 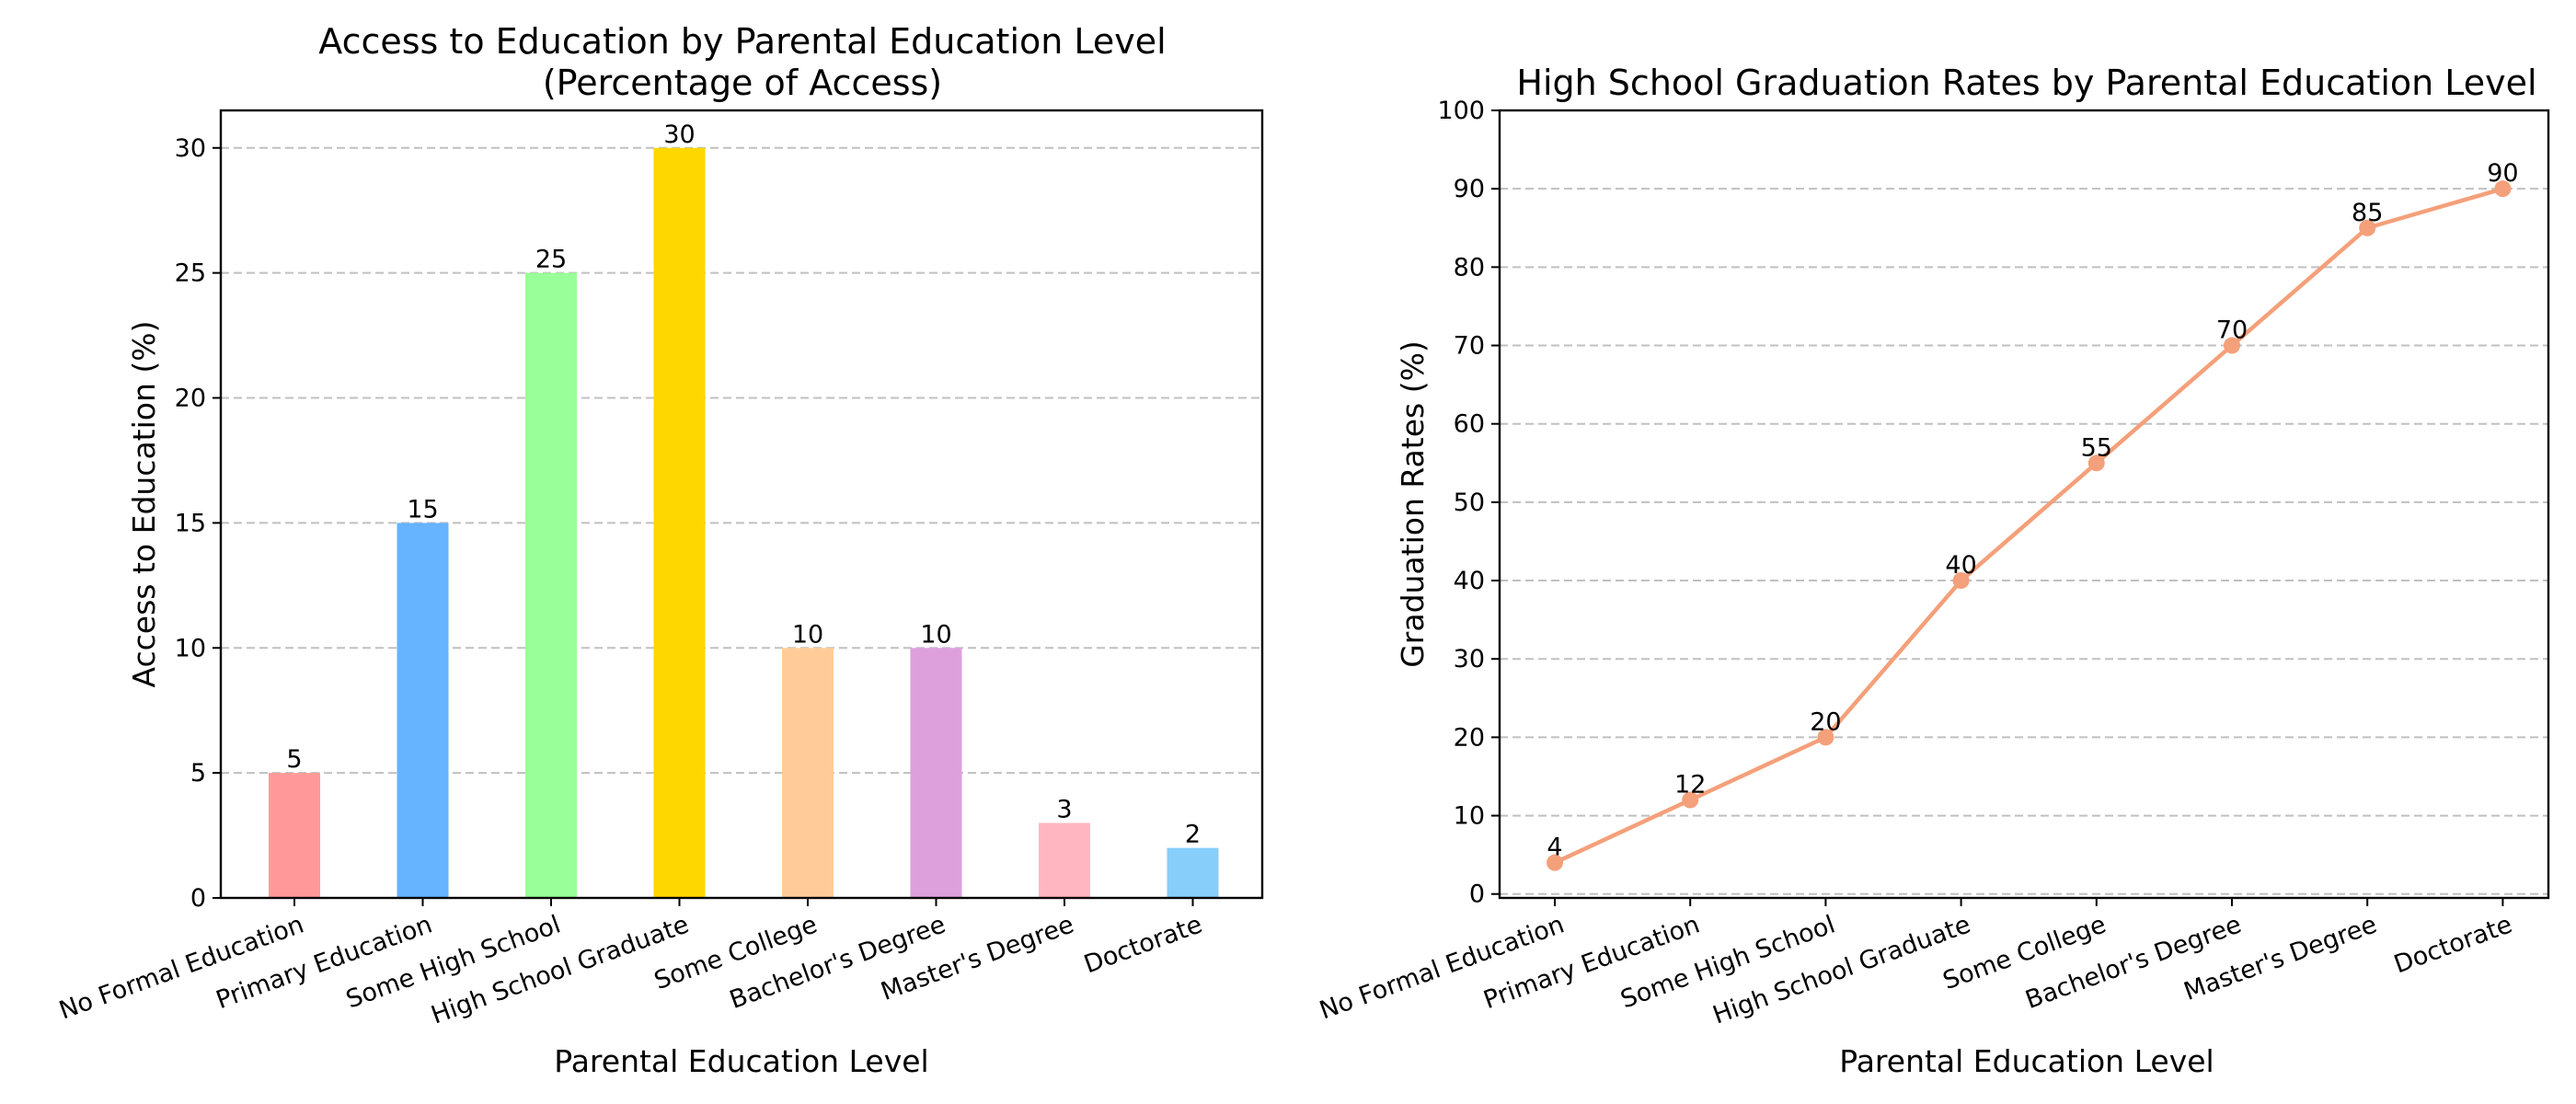 What do you see at coordinates (742, 83) in the screenshot?
I see `bar-chart-title-line2: (Percentage of Access)` at bounding box center [742, 83].